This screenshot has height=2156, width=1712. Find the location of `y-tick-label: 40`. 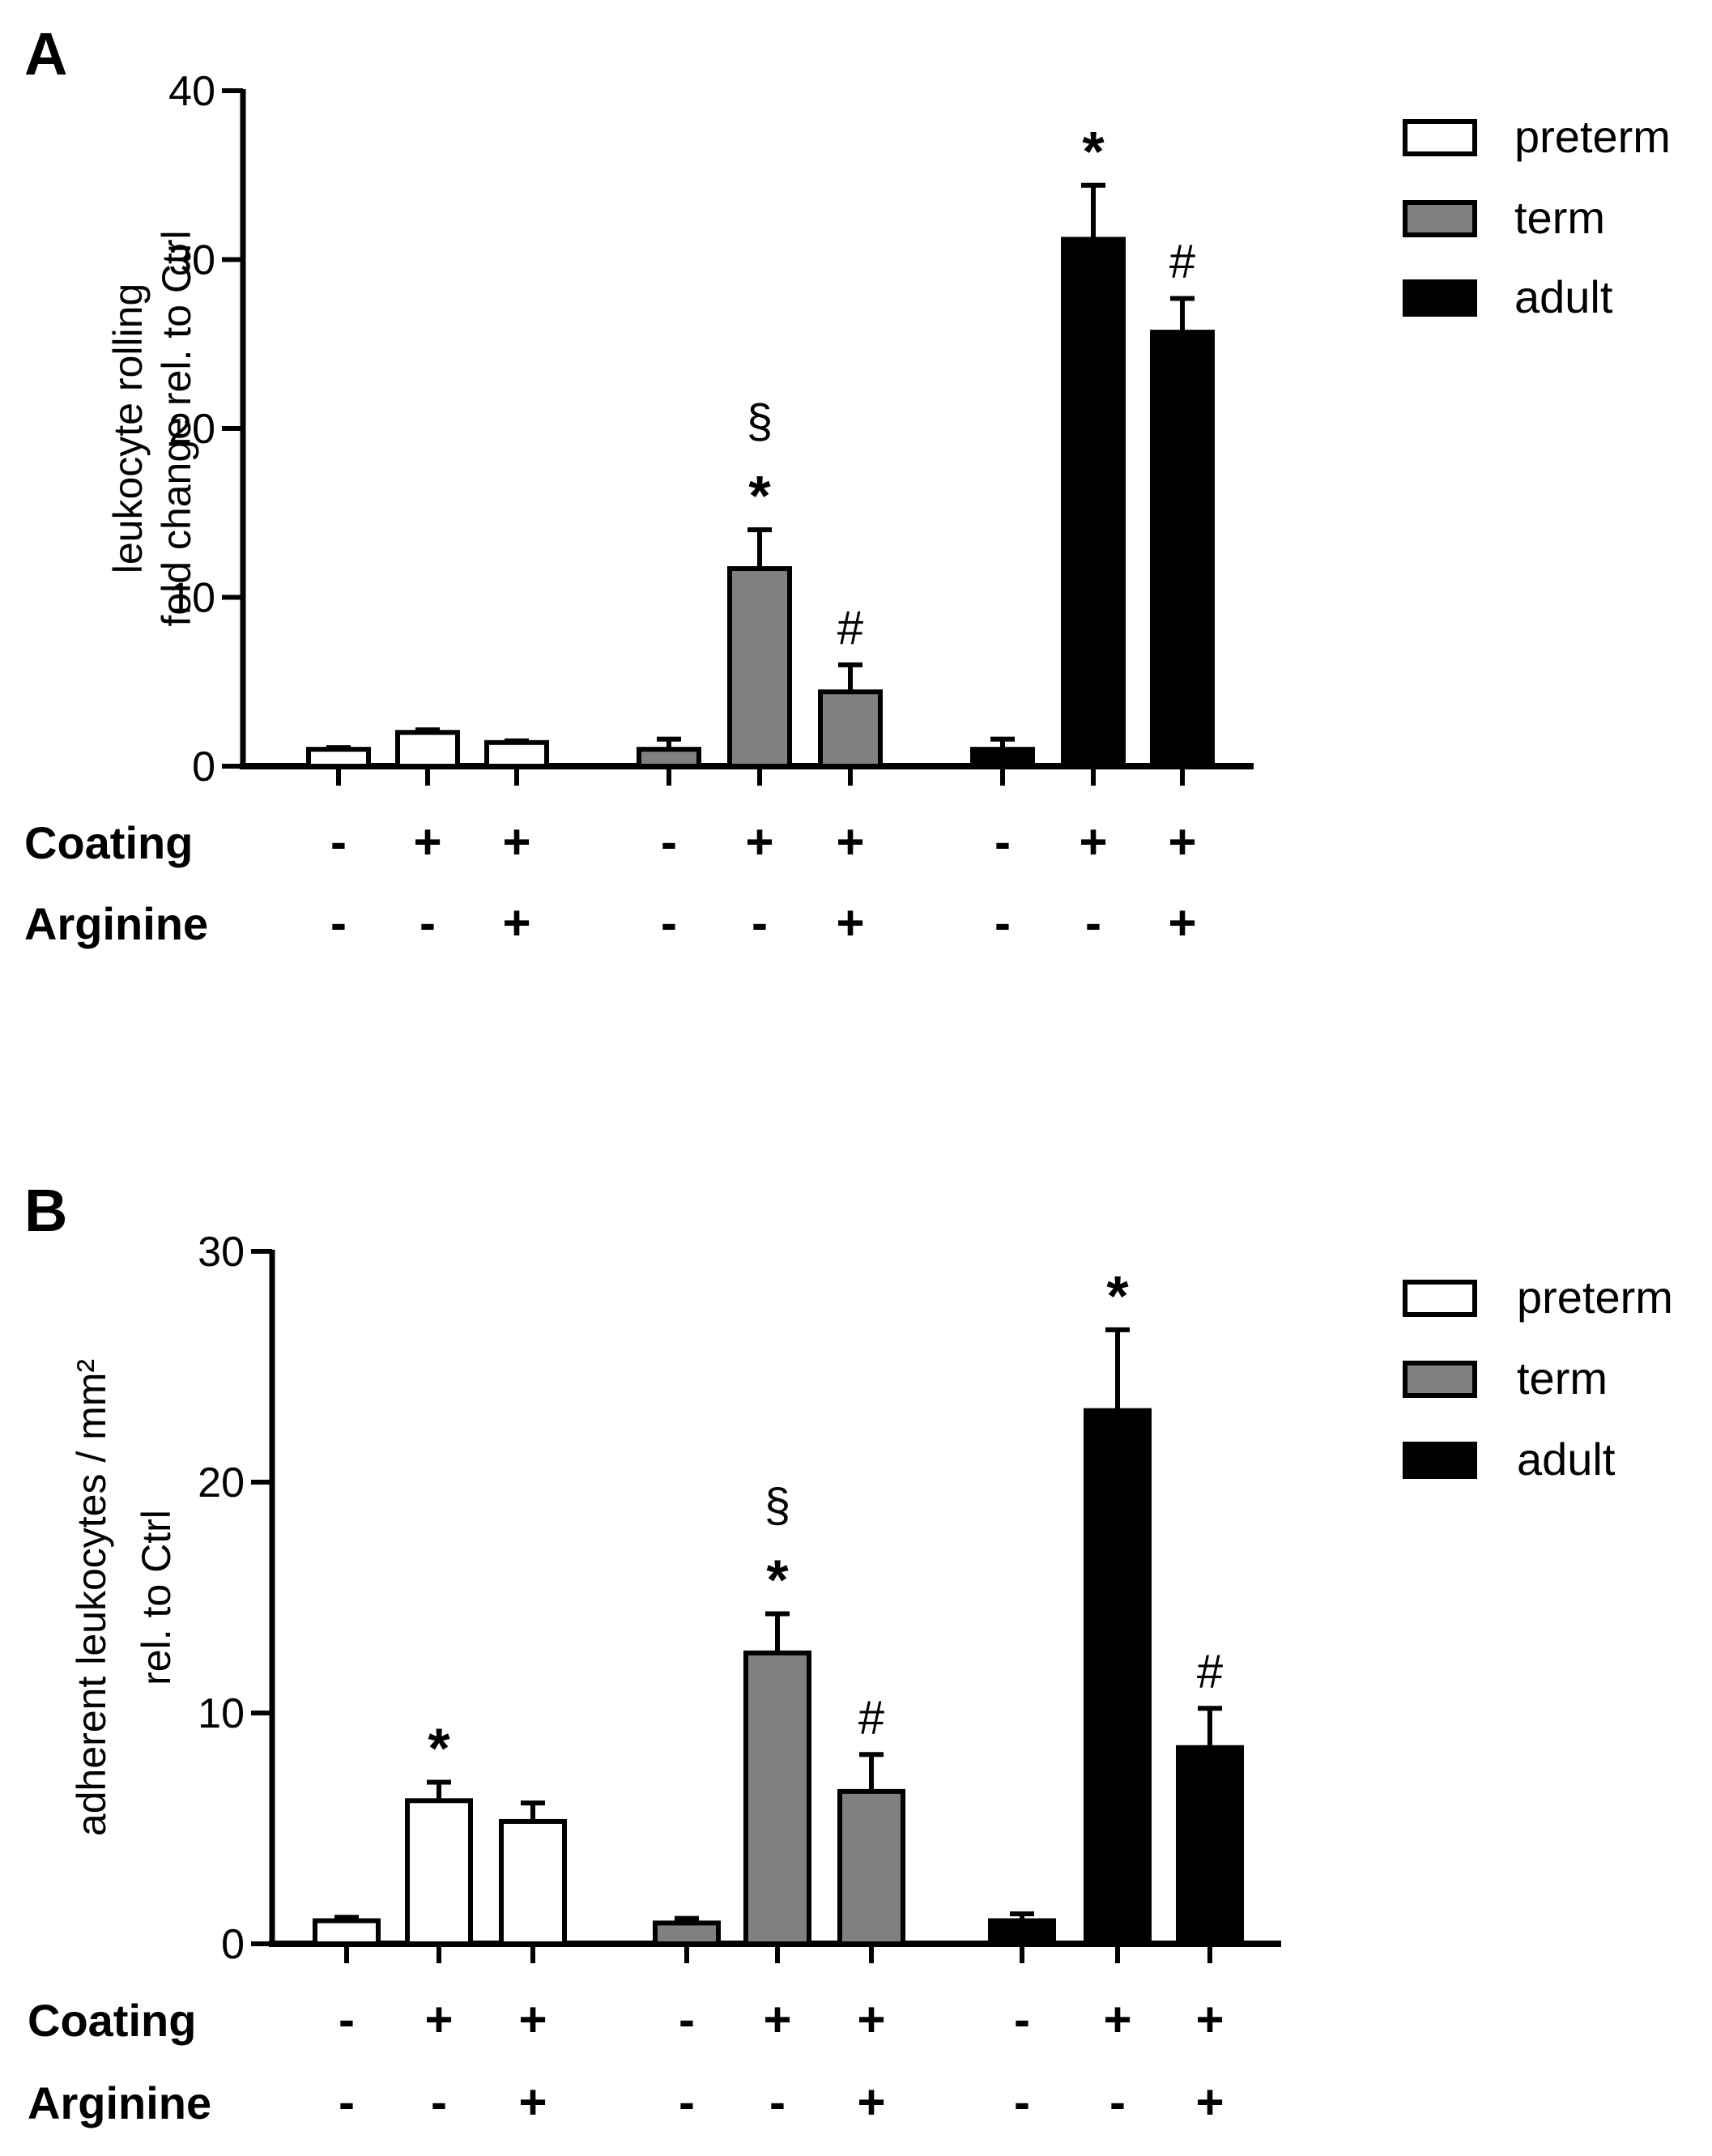

y-tick-label: 40 is located at coordinates (191, 91).